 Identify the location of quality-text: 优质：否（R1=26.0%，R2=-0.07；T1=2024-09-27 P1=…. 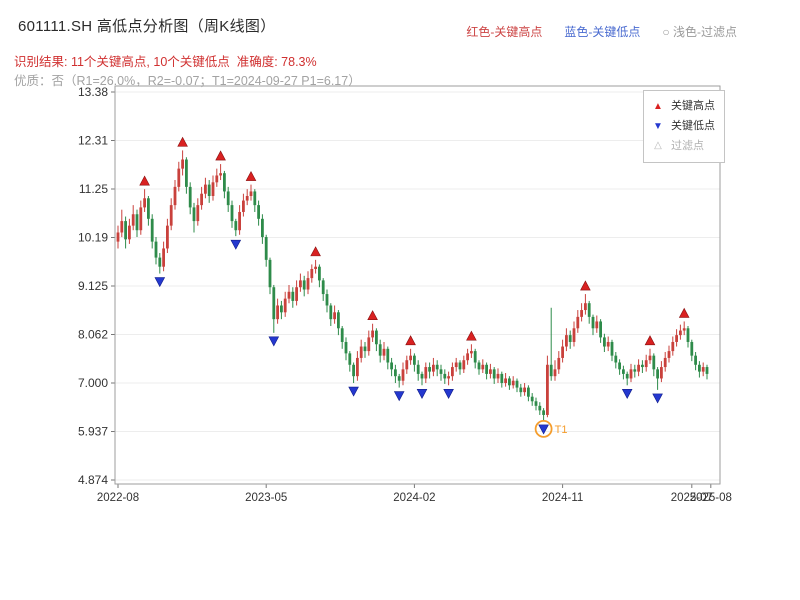
(187, 81).